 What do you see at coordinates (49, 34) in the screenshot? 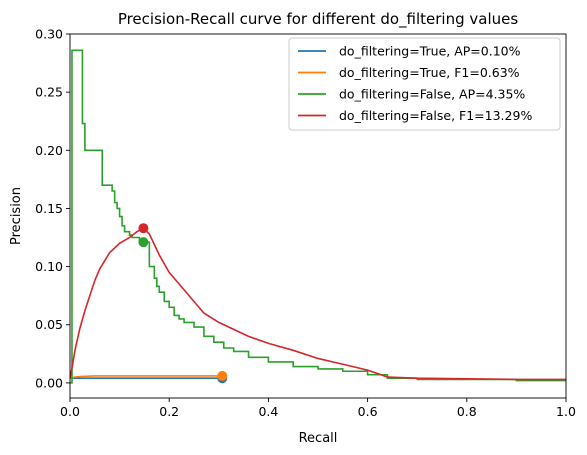
I see `y-tick-label: 0.30` at bounding box center [49, 34].